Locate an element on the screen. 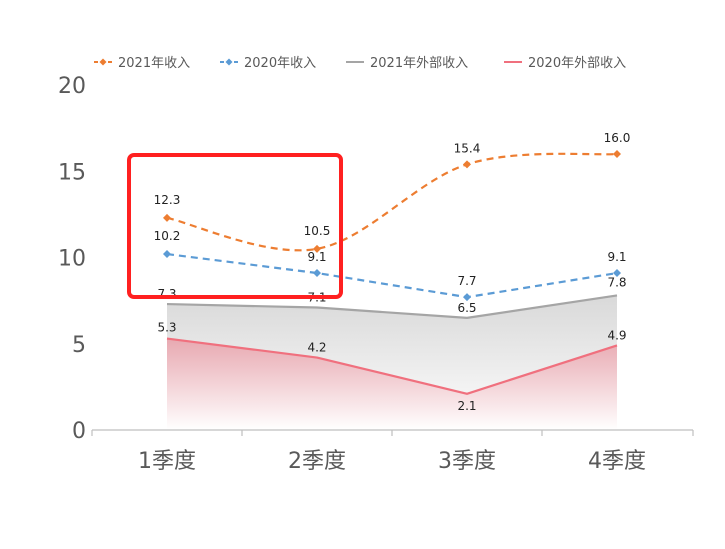  annotation-layer is located at coordinates (235, 226).